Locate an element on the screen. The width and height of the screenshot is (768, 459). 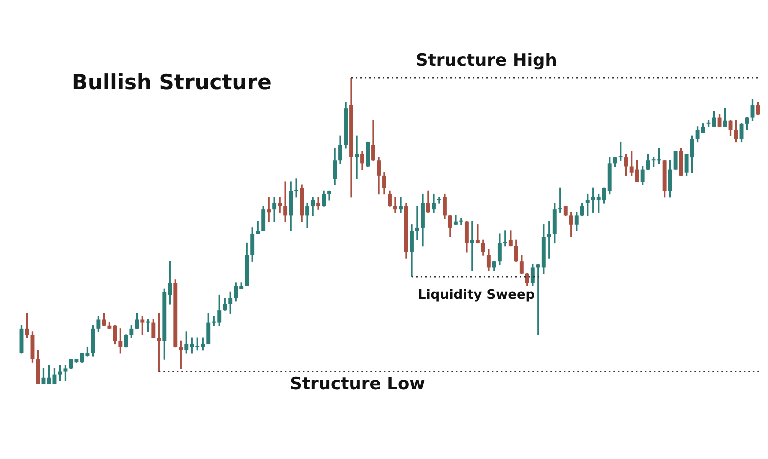
ref-line-label: Liquidity Sweep is located at coordinates (477, 295).